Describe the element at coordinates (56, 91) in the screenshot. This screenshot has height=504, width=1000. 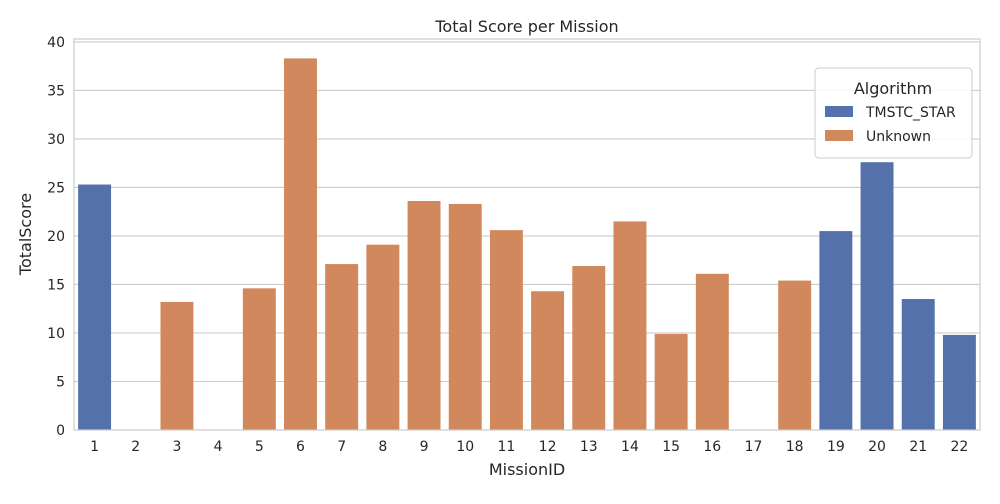
I see `y-tick-label-7: 35` at that location.